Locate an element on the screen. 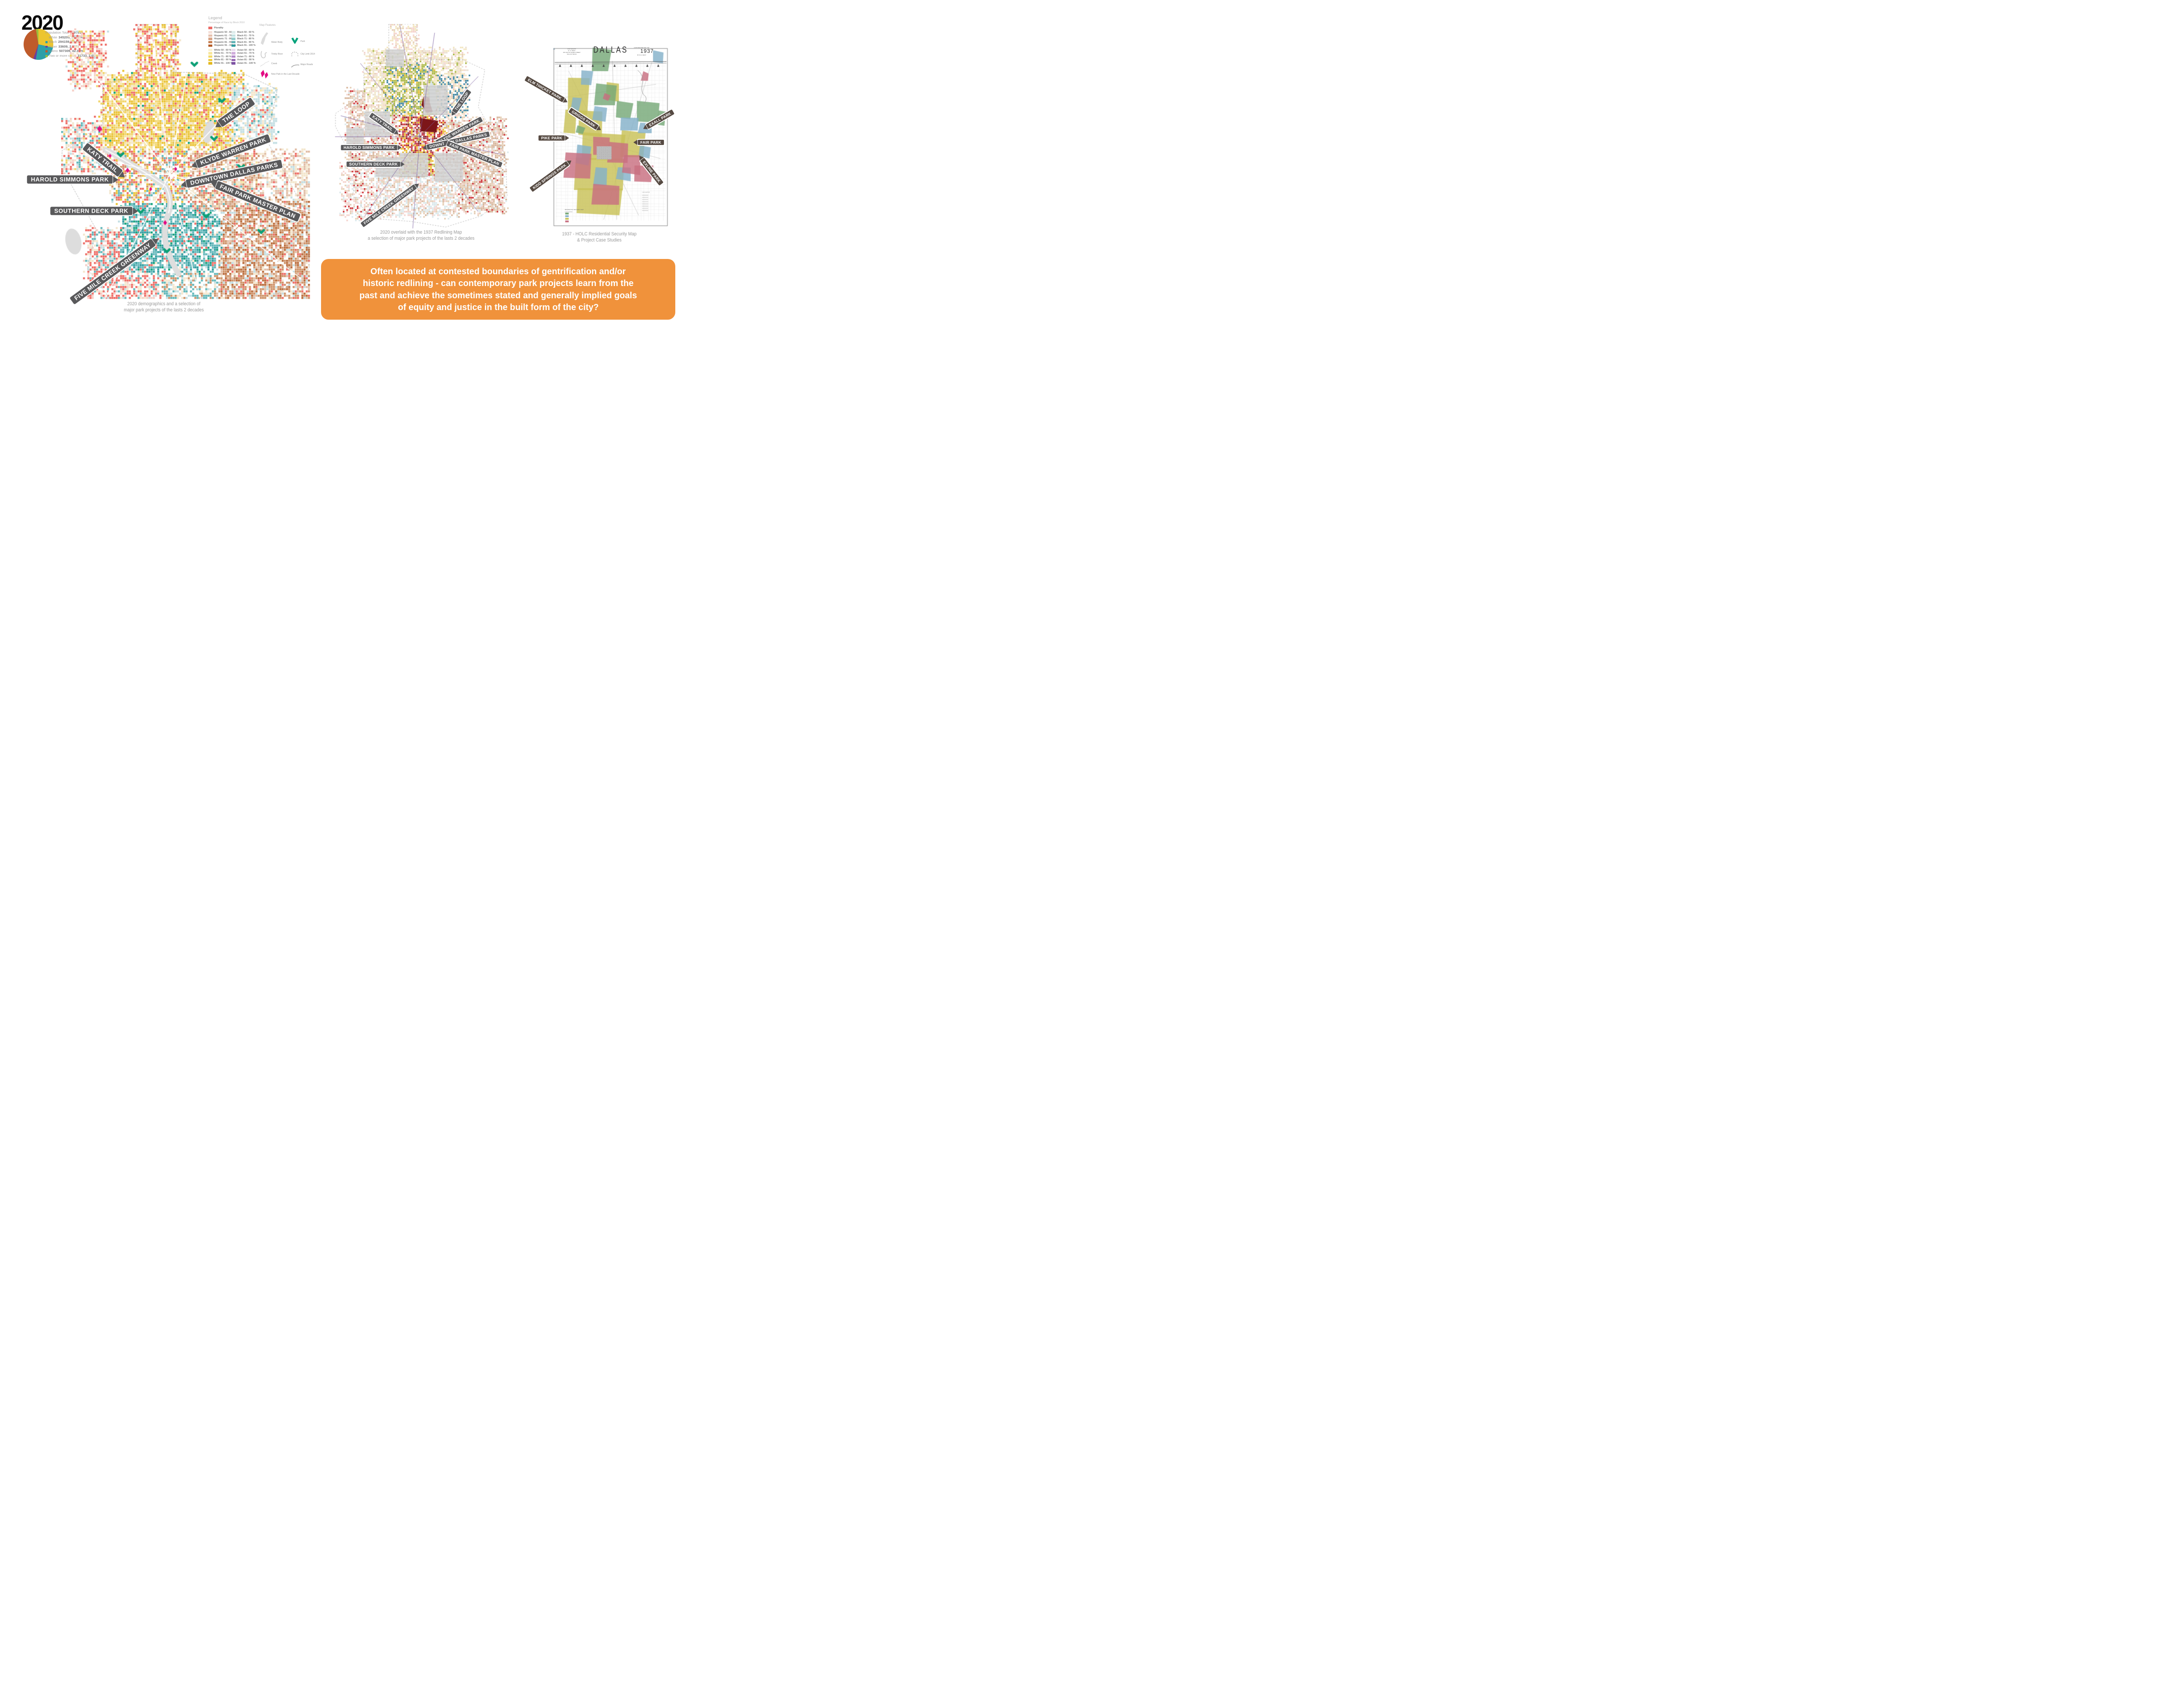 The height and width of the screenshot is (1687, 2184). security-map-micro-legend: RESIDENTIAL SECURITY MAP LEGEND is located at coordinates (574, 211).